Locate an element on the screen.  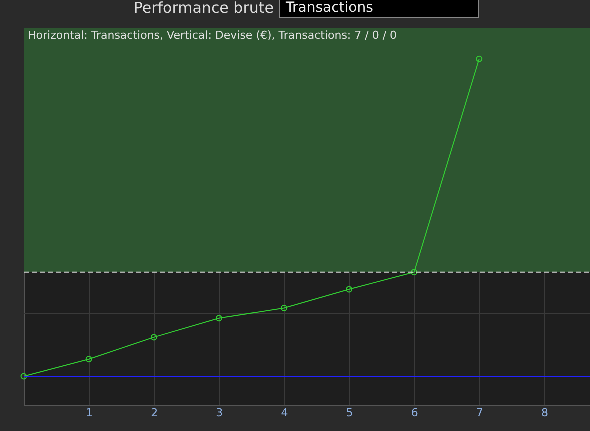
x-tick-label: 4 is located at coordinates (284, 413).